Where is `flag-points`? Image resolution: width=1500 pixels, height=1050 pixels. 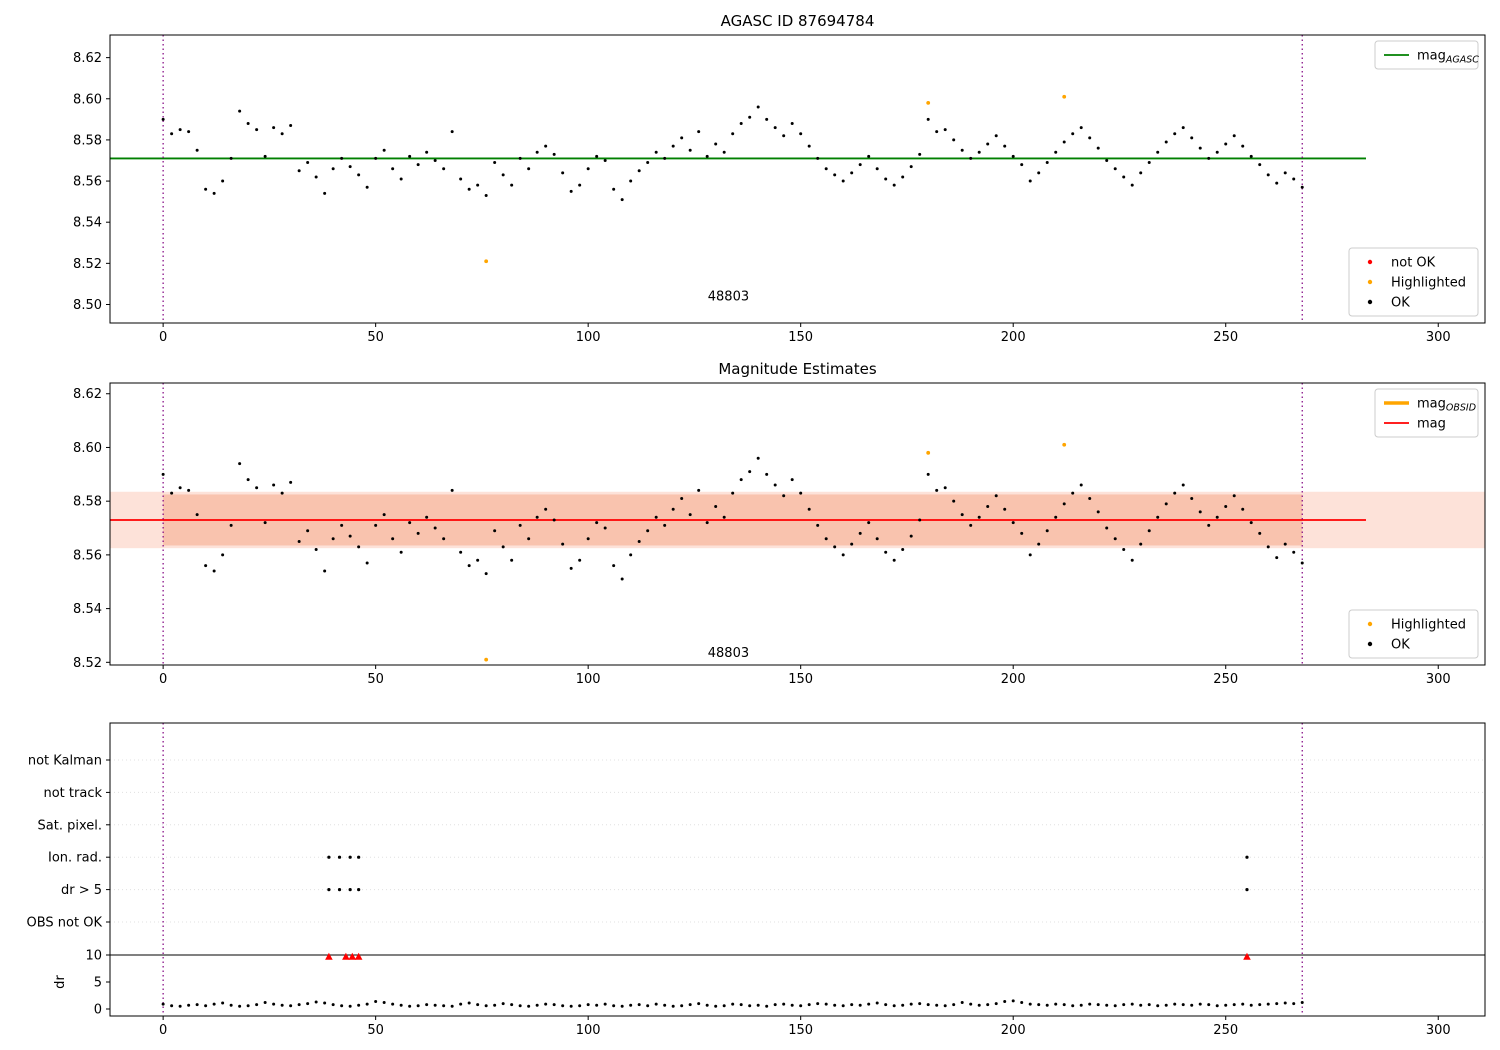
flag-points is located at coordinates (788, 873).